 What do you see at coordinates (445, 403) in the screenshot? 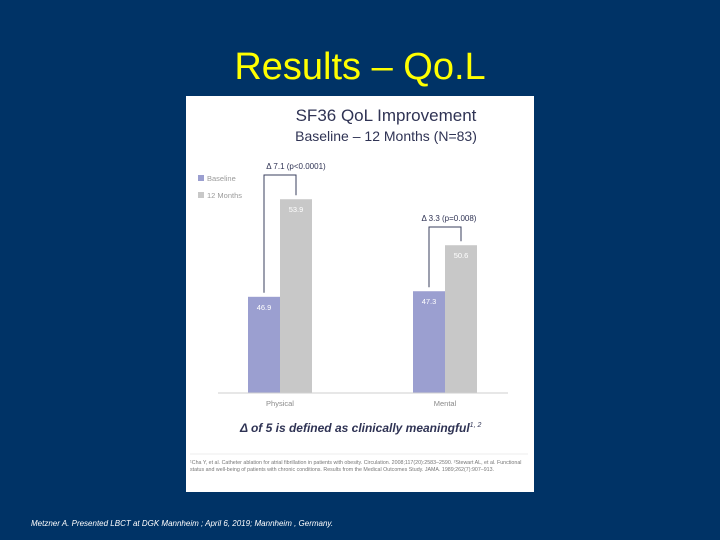
I see `x-tick-label-mental: Mental` at bounding box center [445, 403].